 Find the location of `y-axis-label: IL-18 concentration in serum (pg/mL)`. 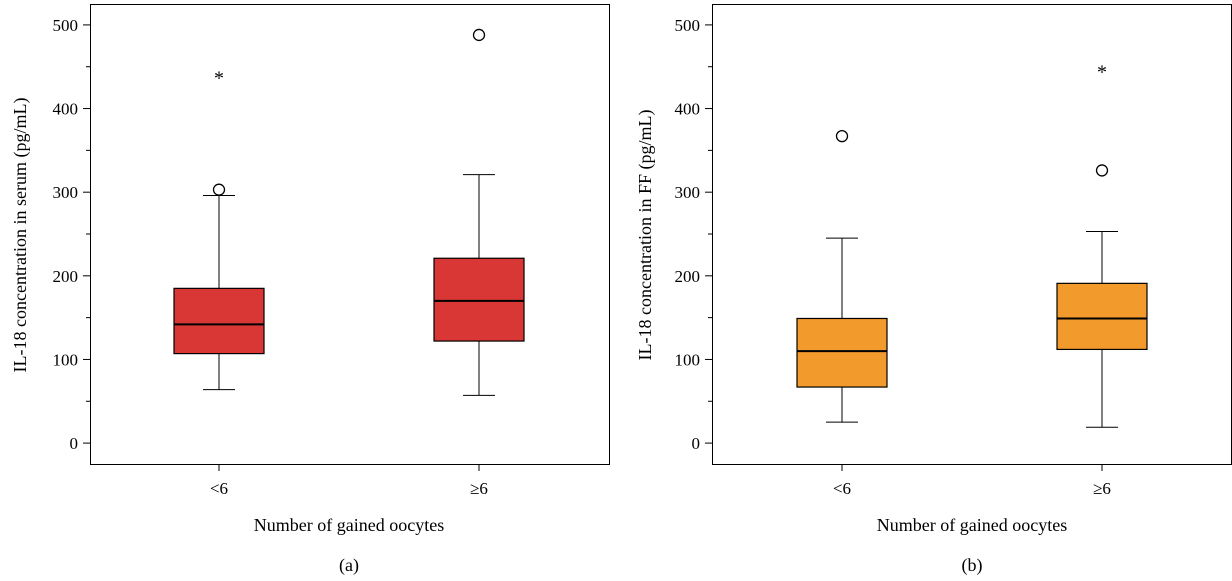

y-axis-label: IL-18 concentration in serum (pg/mL) is located at coordinates (20, 235).